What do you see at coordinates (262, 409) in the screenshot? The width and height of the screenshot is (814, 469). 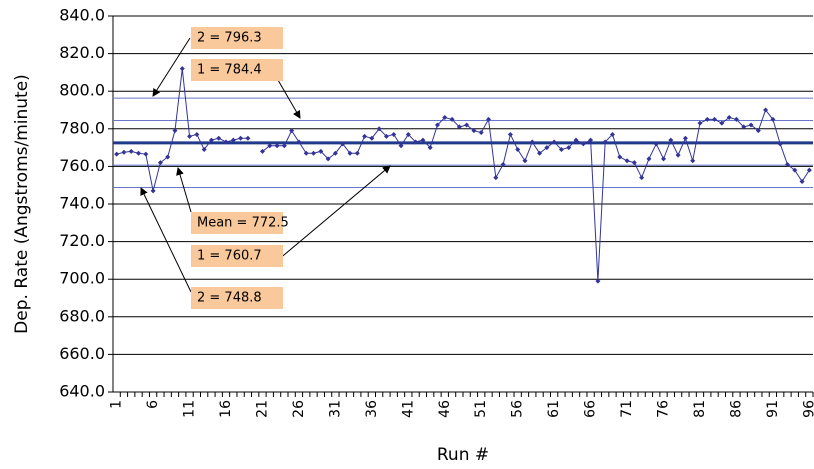 I see `x-tick-label: 21` at bounding box center [262, 409].